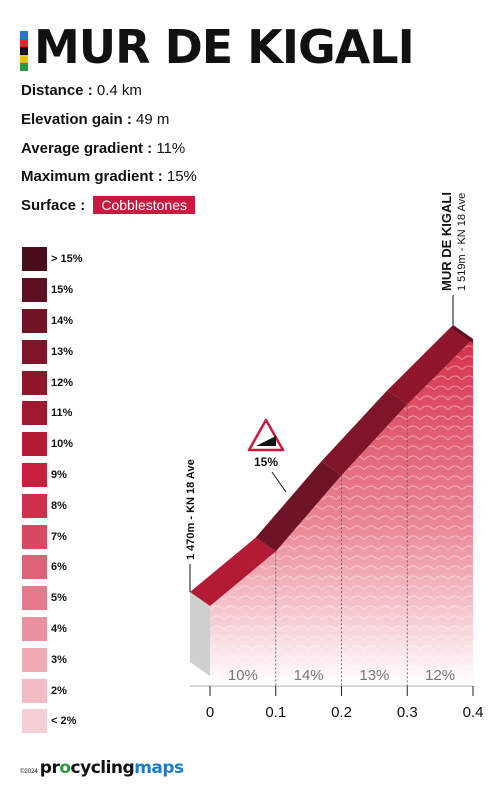  I want to click on slope-icon, so click(266, 441).